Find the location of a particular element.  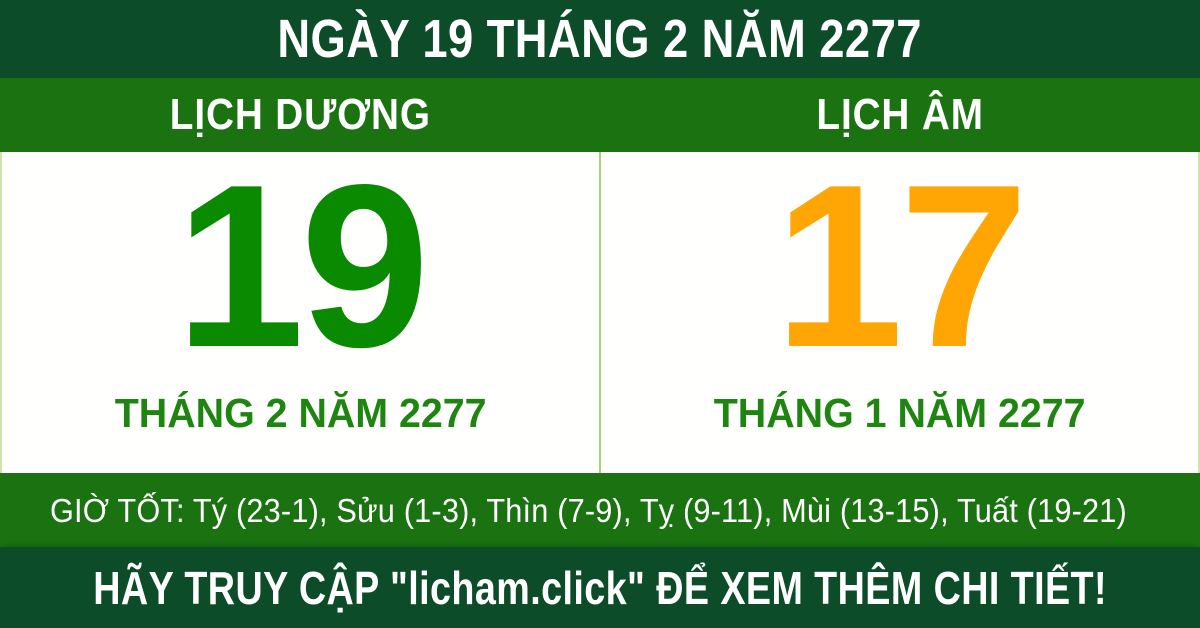

lunar-calendar-header: LỊCH ÂM is located at coordinates (900, 115).